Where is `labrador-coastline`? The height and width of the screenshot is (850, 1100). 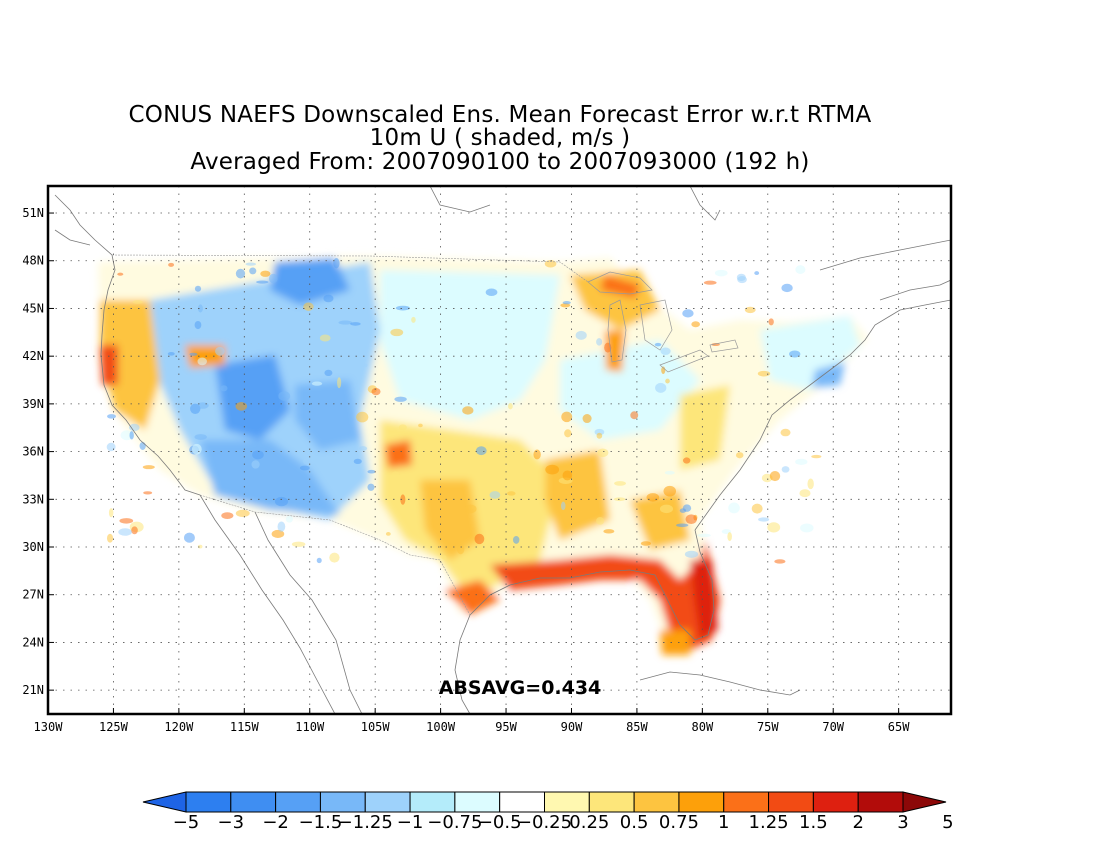 labrador-coastline is located at coordinates (705, 203).